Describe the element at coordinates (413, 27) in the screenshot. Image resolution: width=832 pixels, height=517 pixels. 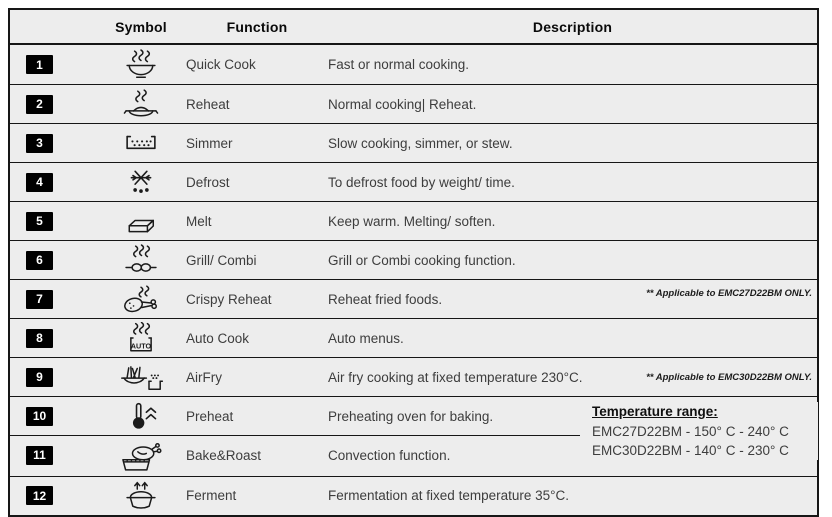
I see `table-header: Symbol Function Description` at that location.